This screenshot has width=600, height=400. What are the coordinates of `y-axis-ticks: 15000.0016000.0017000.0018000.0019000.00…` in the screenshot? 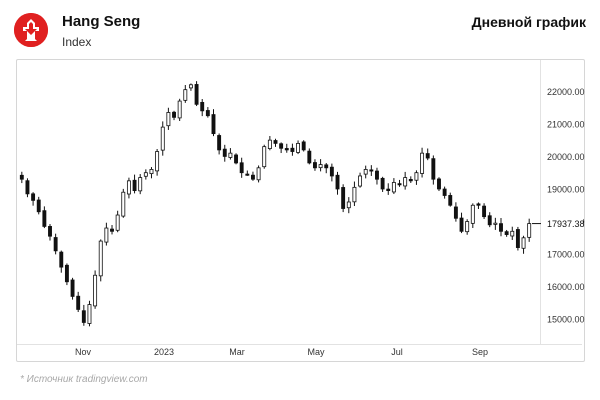 It's located at (566, 206).